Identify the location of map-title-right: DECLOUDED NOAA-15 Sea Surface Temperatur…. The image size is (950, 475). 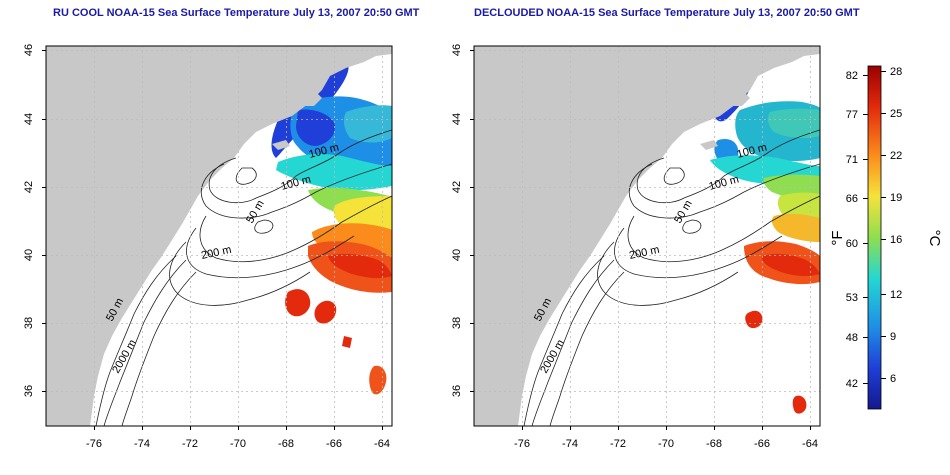
(667, 13).